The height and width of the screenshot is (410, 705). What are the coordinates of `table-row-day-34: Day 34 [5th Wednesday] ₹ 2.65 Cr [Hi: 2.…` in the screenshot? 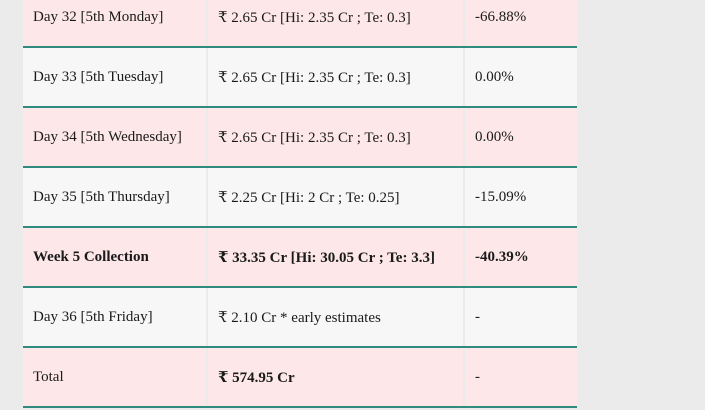 It's located at (300, 137).